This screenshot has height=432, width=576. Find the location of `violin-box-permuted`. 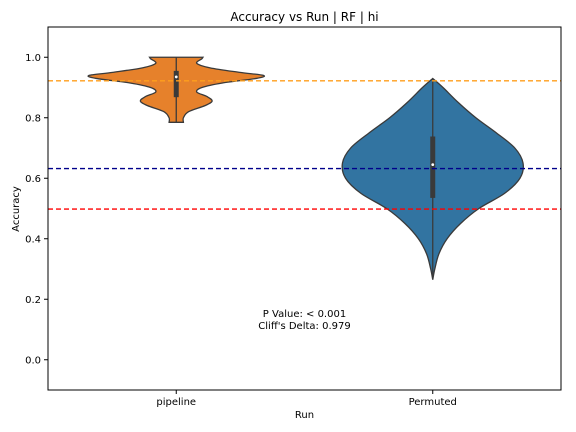

violin-box-permuted is located at coordinates (433, 167).